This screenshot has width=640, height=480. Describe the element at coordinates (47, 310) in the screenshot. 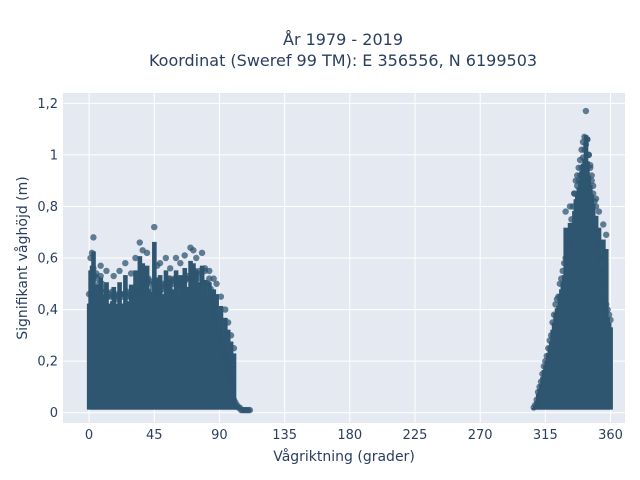

I see `y-tick-label: 0,4` at that location.